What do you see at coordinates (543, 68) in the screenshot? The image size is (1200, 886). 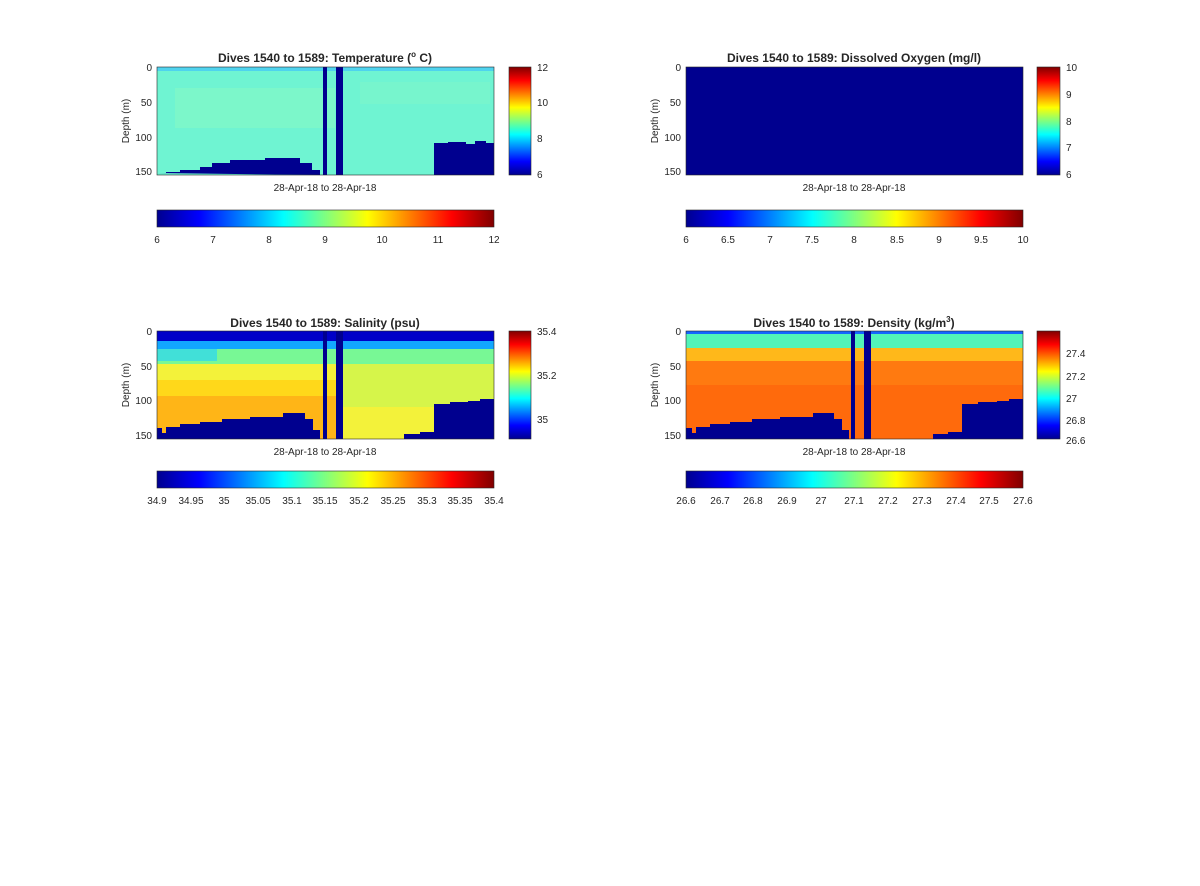 I see `side-colorbar-tick: 12` at bounding box center [543, 68].